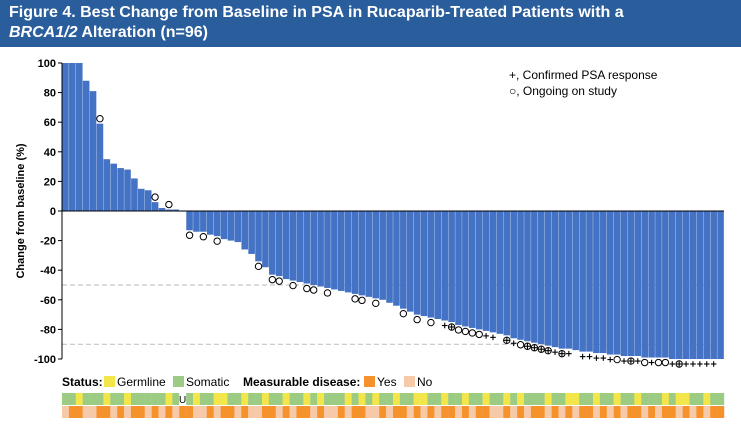 The height and width of the screenshot is (431, 741). What do you see at coordinates (393, 405) in the screenshot?
I see `annotation-rows: U` at bounding box center [393, 405].